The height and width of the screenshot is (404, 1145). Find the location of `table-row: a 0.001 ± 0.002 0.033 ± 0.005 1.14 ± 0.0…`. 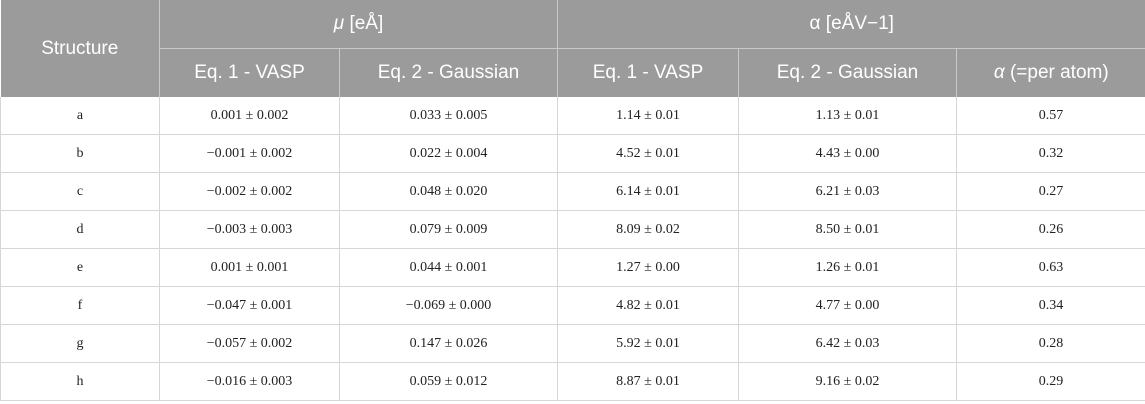

table-row: a 0.001 ± 0.002 0.033 ± 0.005 1.14 ± 0.0… is located at coordinates (572, 116).